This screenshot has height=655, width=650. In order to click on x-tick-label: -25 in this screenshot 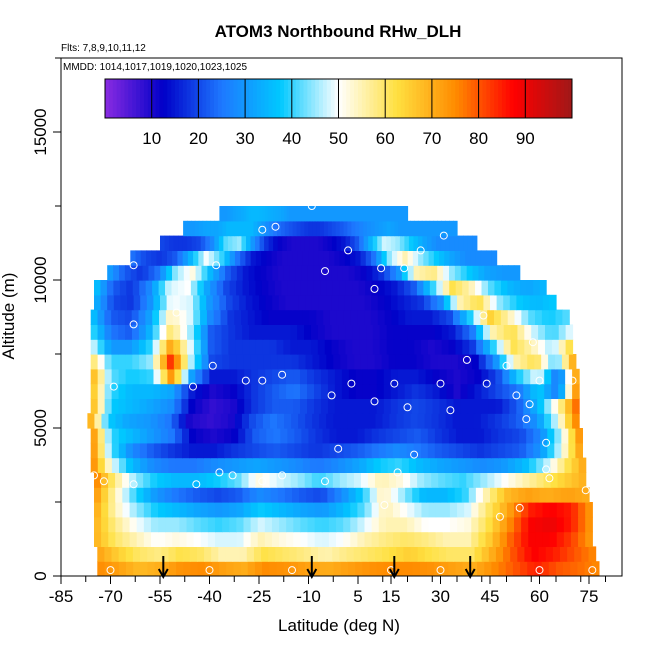, I will do `click(259, 596)`.